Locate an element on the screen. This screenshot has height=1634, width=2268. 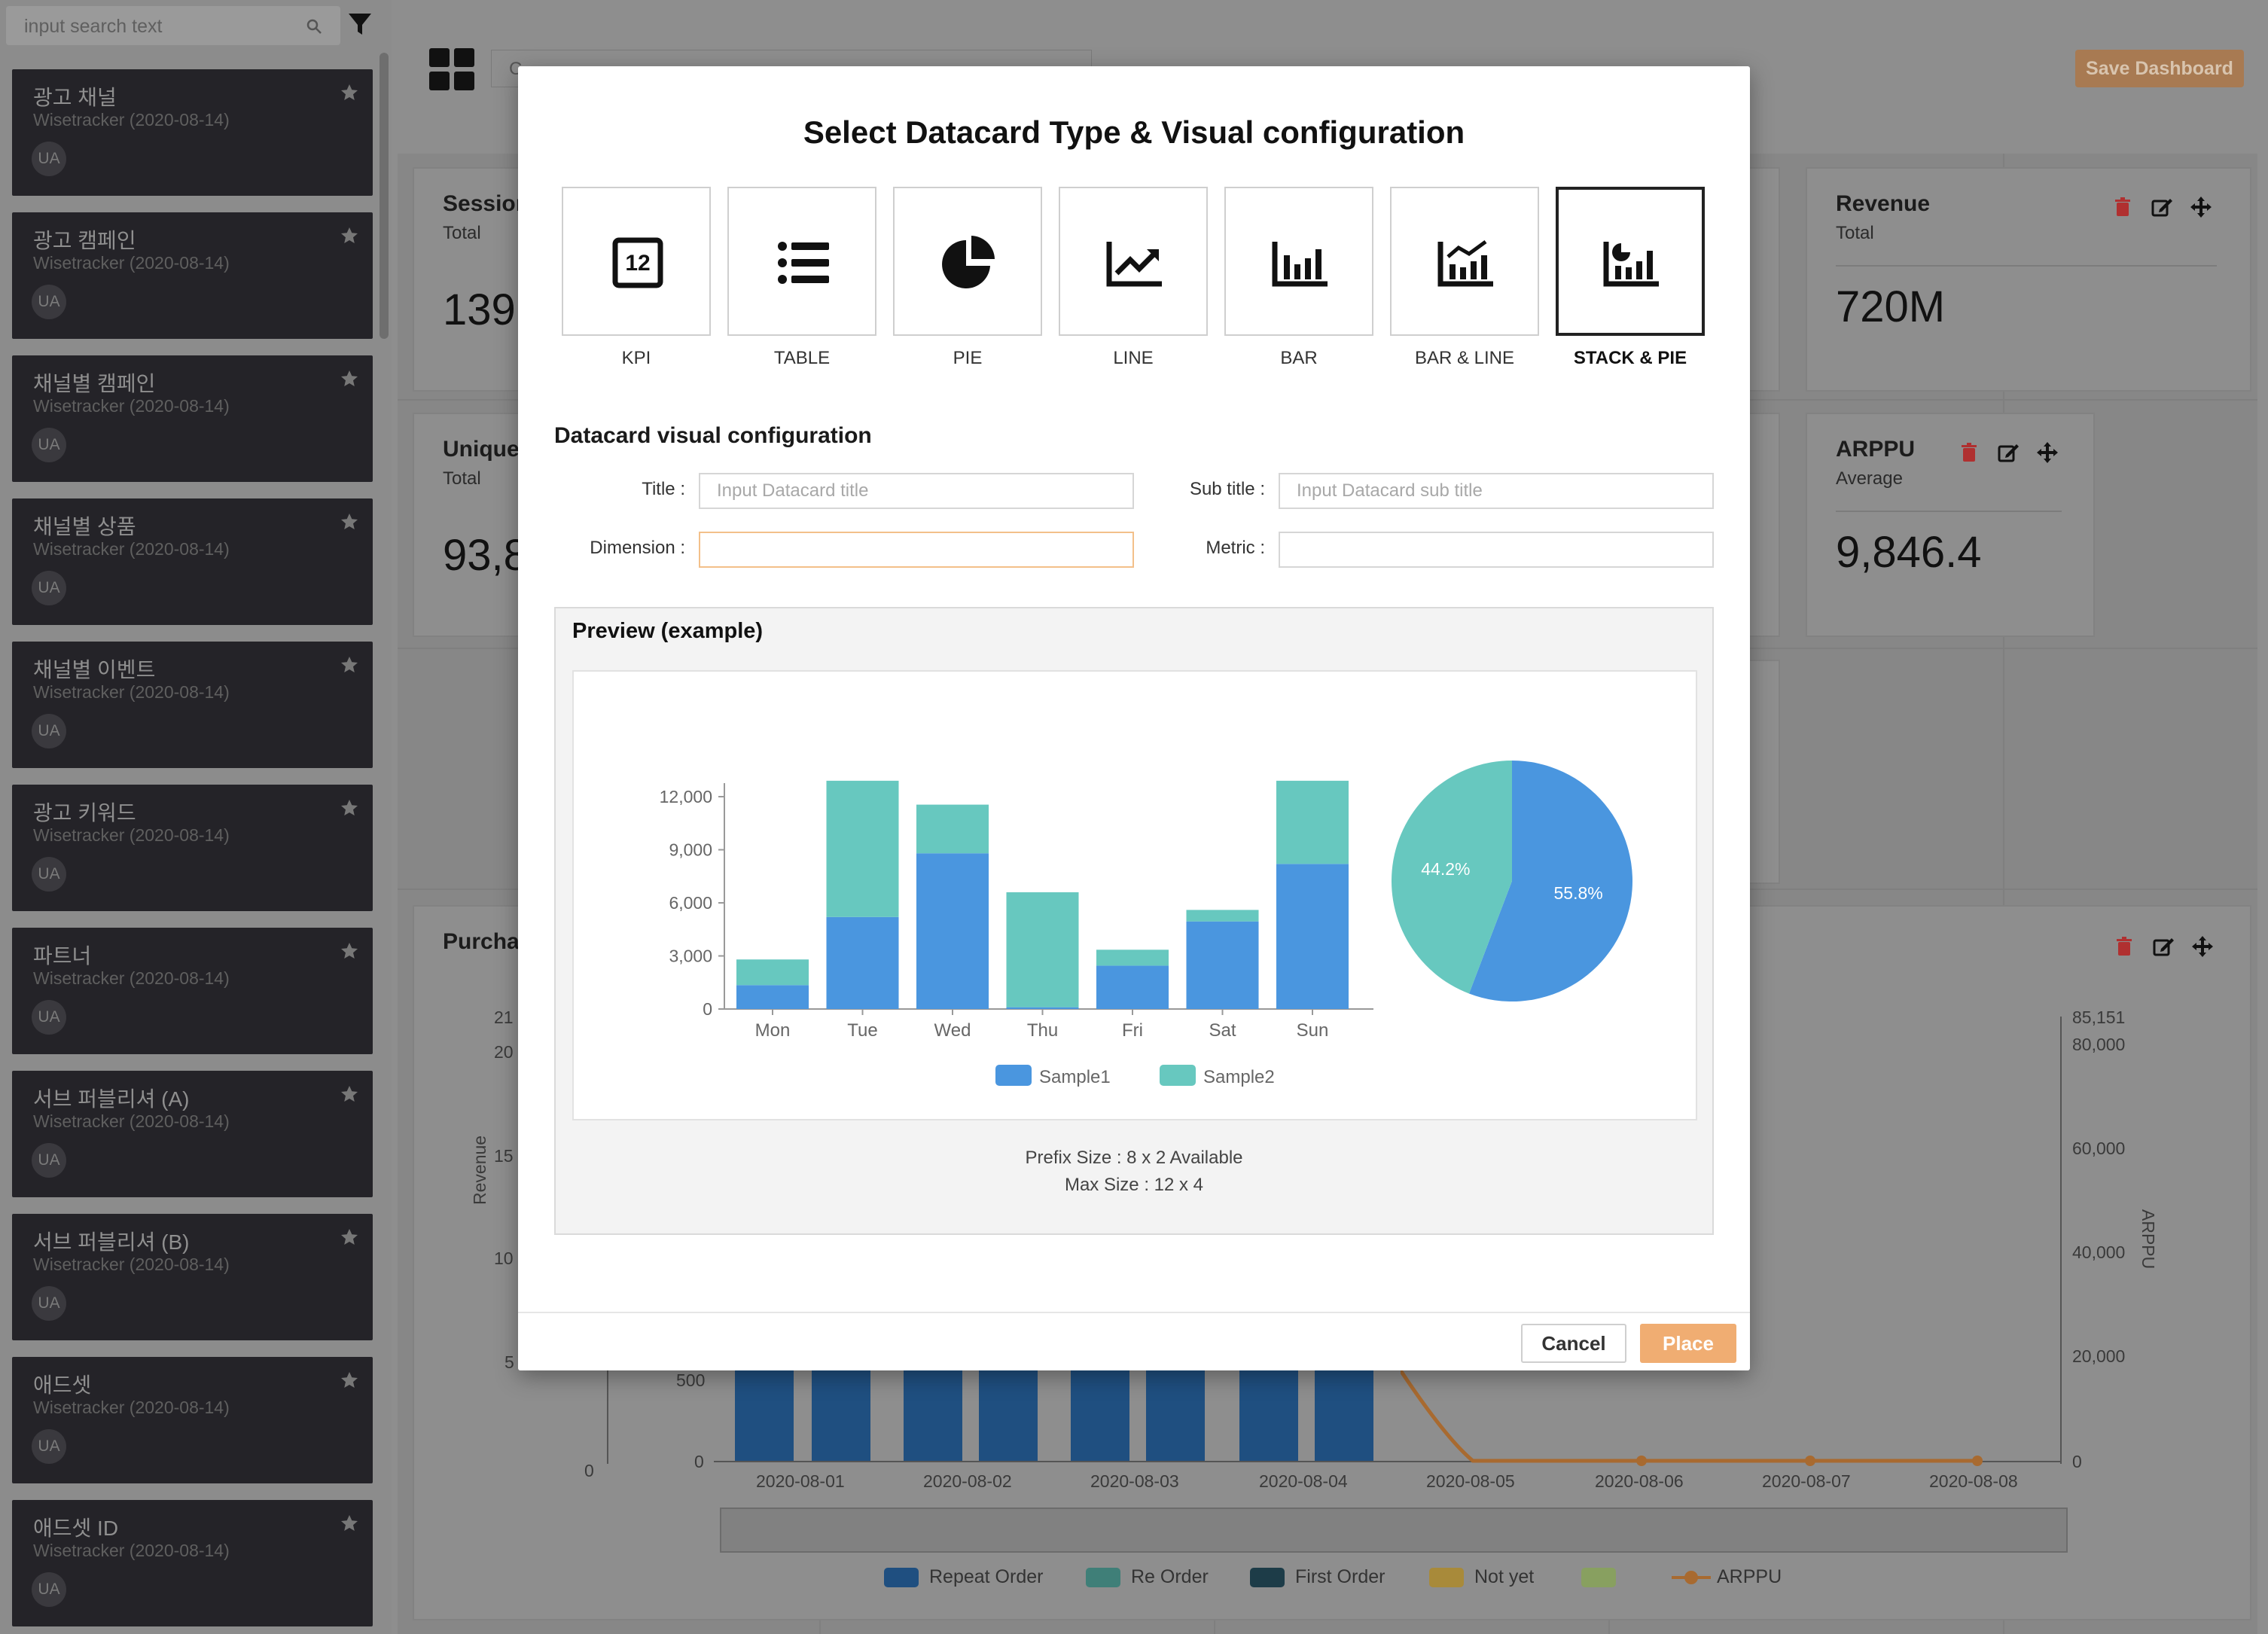
card-value: 93,8 is located at coordinates (485, 555).